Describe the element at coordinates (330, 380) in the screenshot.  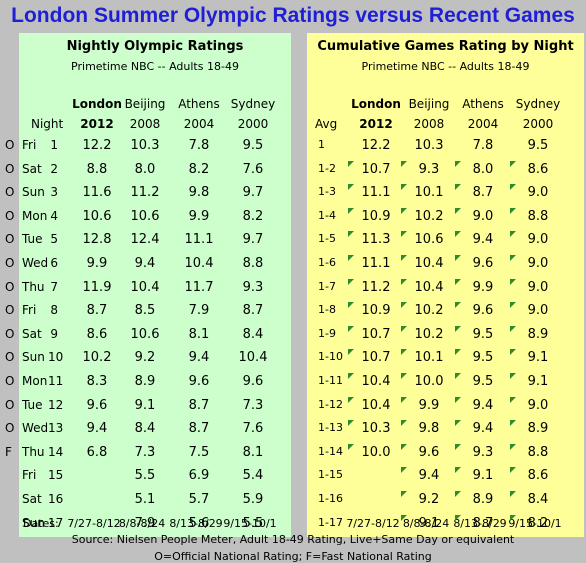
I see `avg-range-label: 1-11` at that location.